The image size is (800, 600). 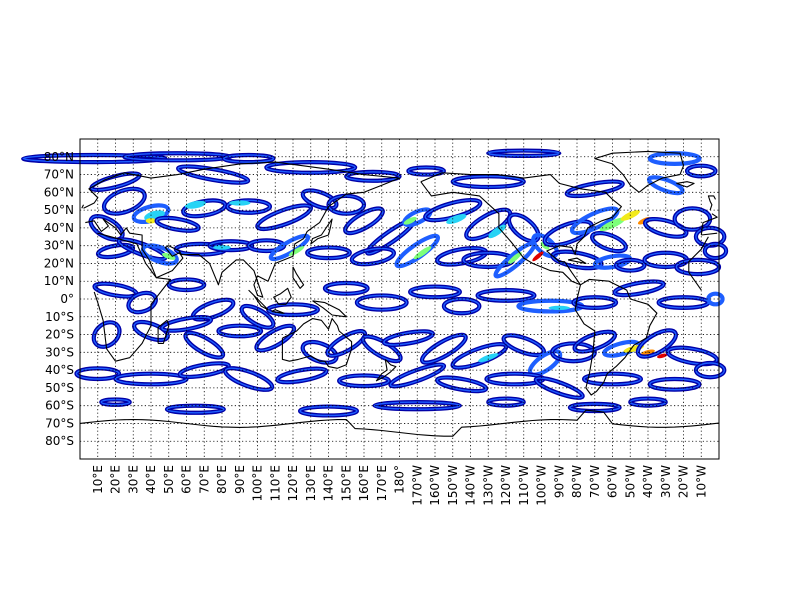 I want to click on lon-label: 40°W, so click(x=648, y=481).